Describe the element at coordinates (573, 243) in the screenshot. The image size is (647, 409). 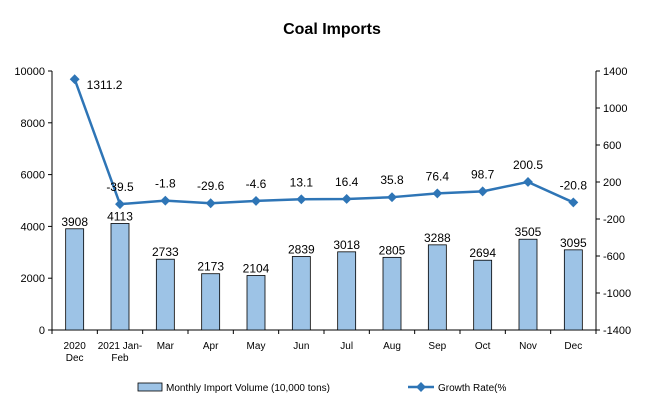
I see `bar-value-label: 3095` at that location.